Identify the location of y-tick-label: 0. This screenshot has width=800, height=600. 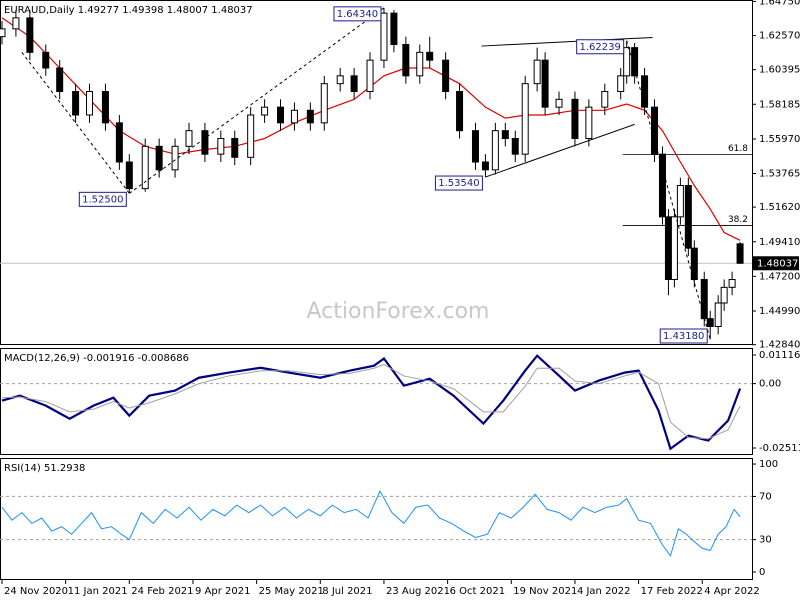
(762, 572).